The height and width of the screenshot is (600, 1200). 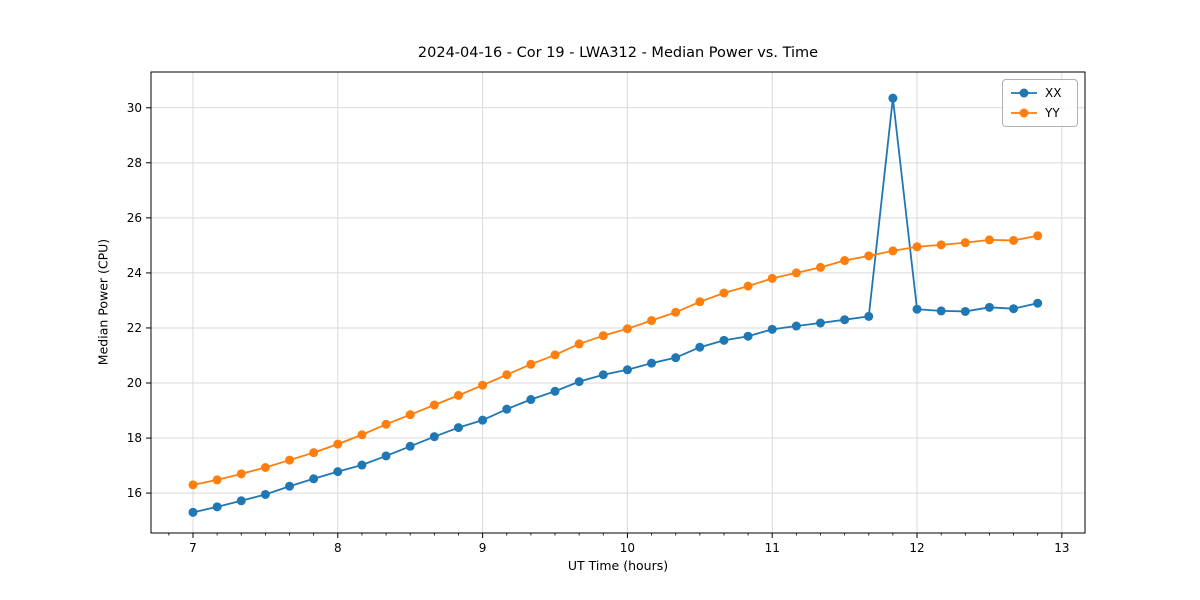 What do you see at coordinates (772, 548) in the screenshot?
I see `x-tick-label: 11` at bounding box center [772, 548].